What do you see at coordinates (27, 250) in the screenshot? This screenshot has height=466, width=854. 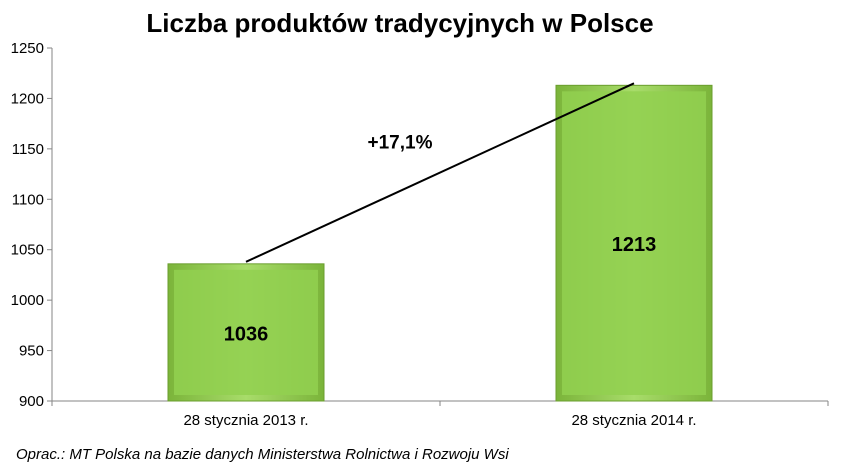 I see `y-tick-label: 1050` at bounding box center [27, 250].